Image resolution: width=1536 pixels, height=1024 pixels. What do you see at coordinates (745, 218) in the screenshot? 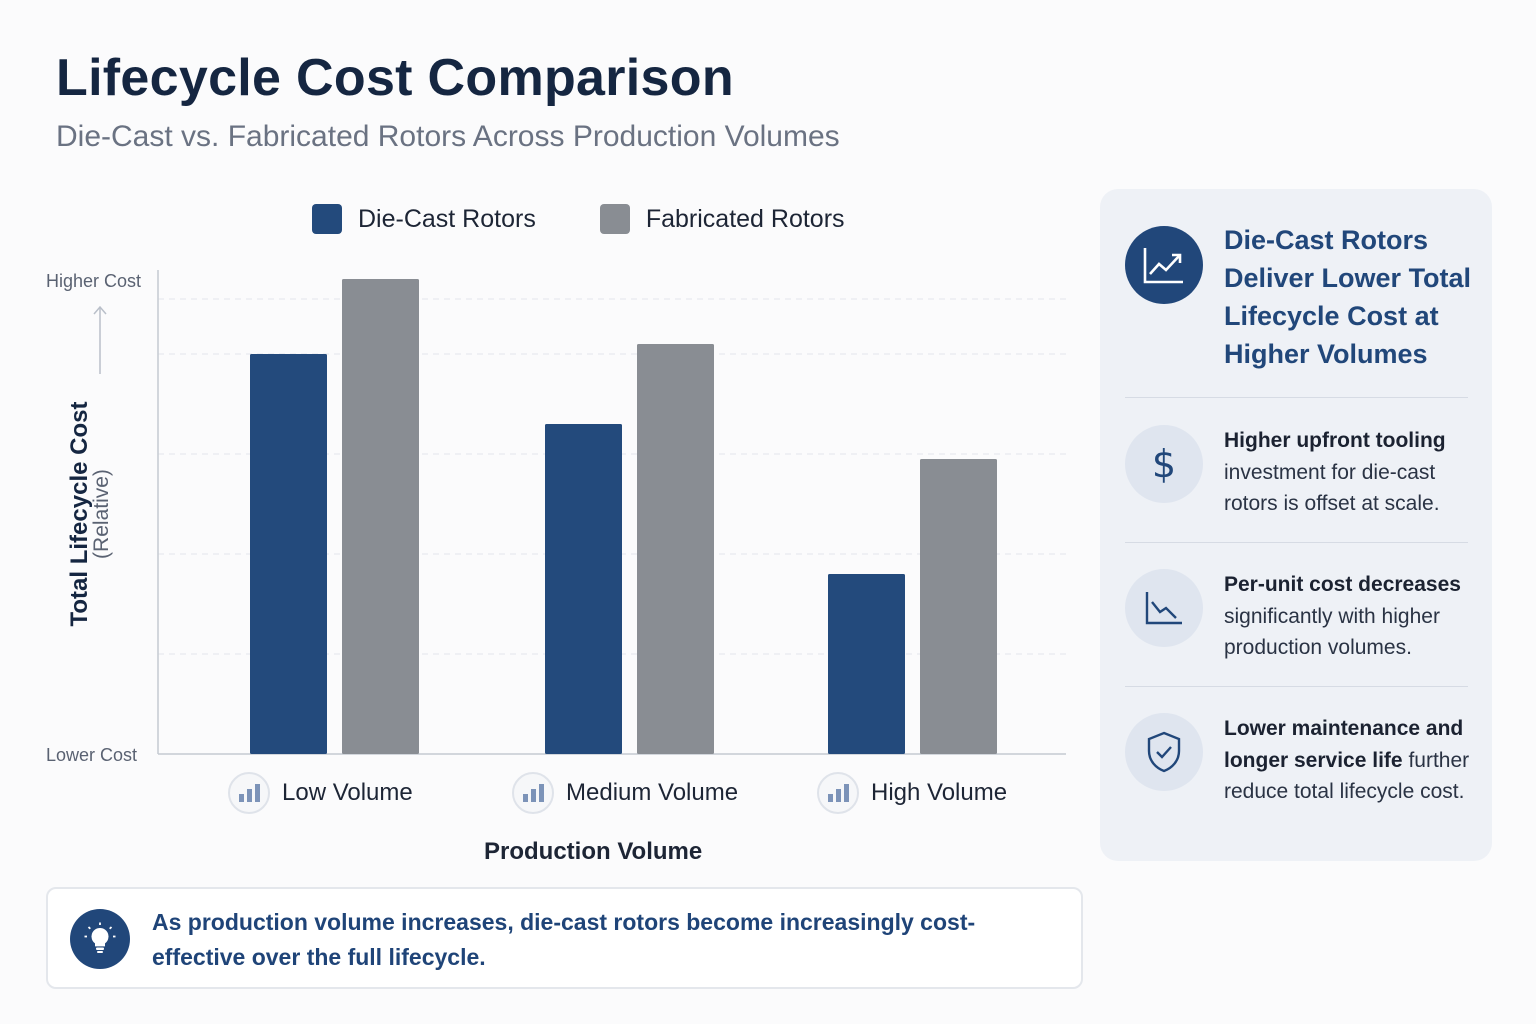
I see `legend-label-fabricated: Fabricated Rotors` at bounding box center [745, 218].